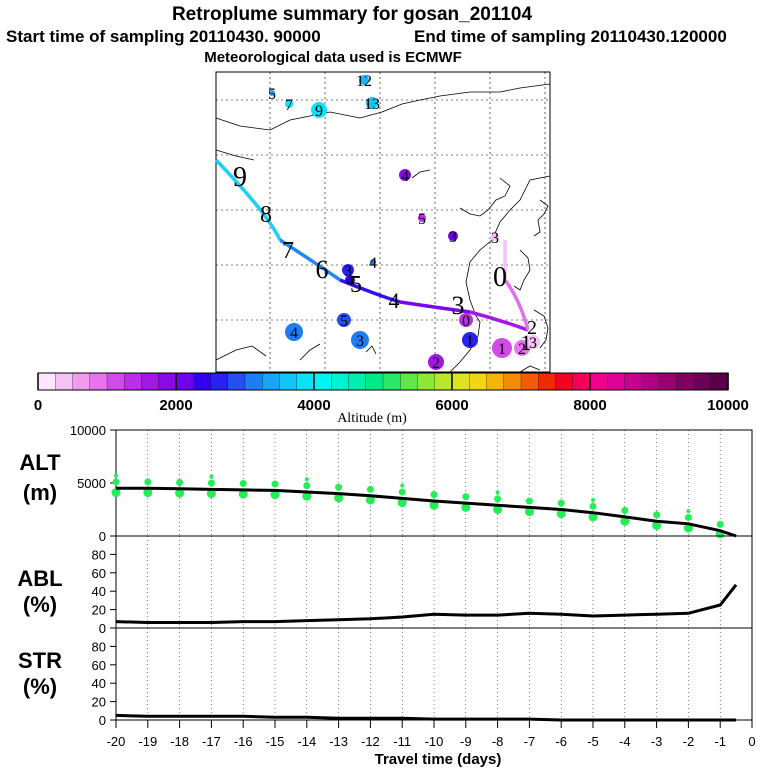 The image size is (768, 768). Describe the element at coordinates (102, 628) in the screenshot. I see `y-tick-label: 0` at that location.